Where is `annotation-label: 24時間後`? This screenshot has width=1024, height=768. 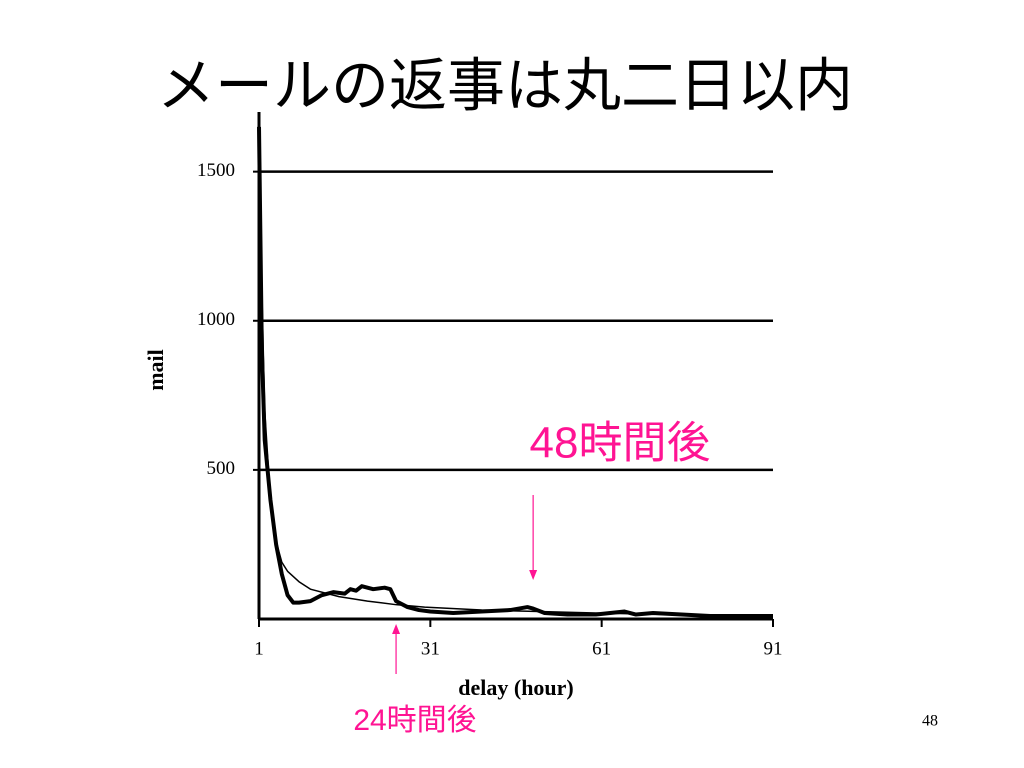
annotation-label: 24時間後 is located at coordinates (414, 720).